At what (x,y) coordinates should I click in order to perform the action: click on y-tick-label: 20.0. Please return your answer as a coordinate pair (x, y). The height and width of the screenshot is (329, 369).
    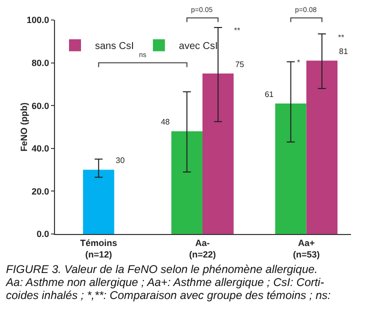
    Looking at the image, I should click on (41, 191).